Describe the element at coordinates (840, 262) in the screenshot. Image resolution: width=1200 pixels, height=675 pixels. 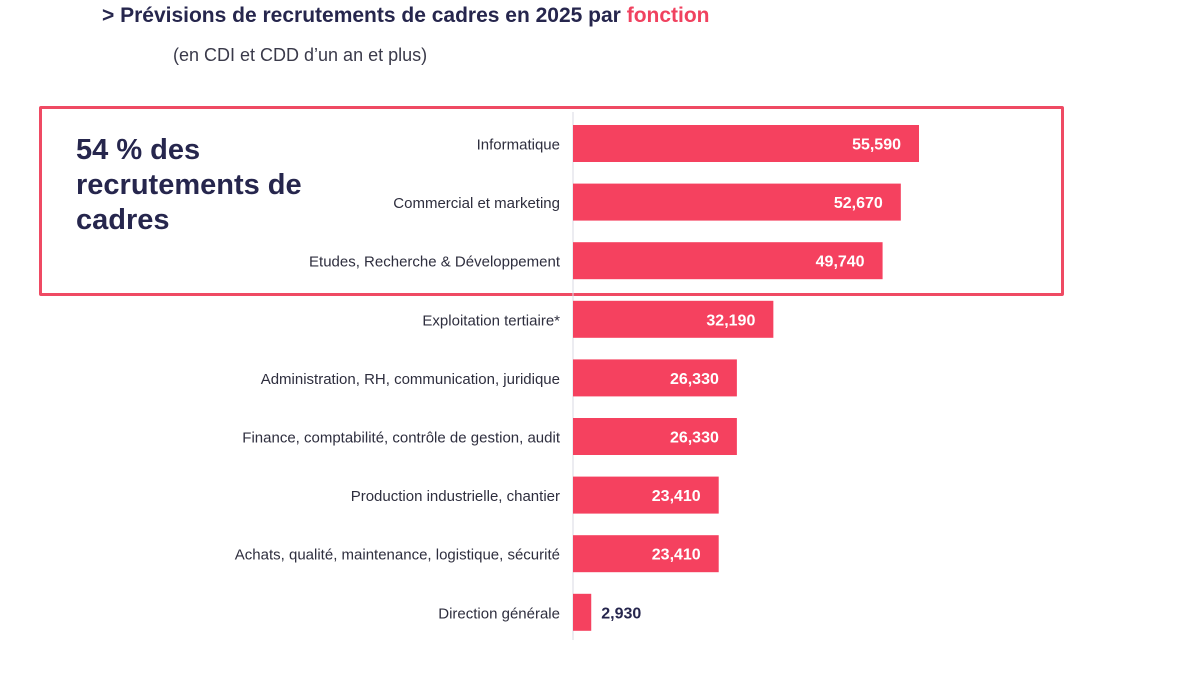
I see `value-label: 49,740` at that location.